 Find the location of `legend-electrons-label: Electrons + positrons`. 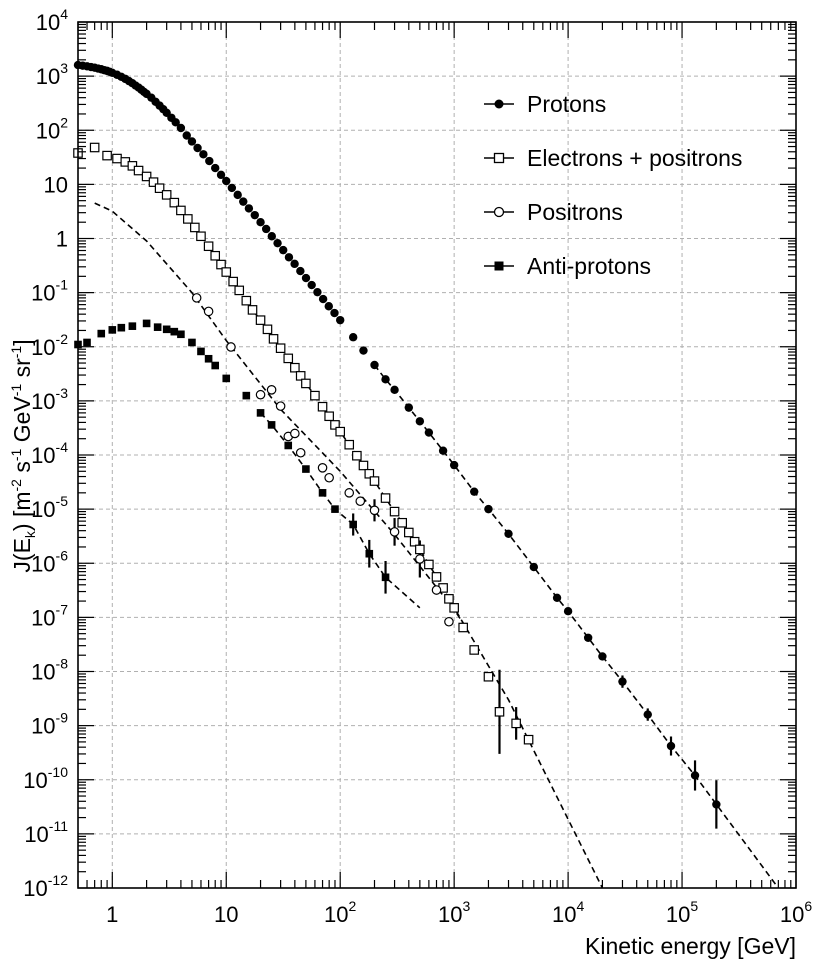

legend-electrons-label: Electrons + positrons is located at coordinates (634, 158).